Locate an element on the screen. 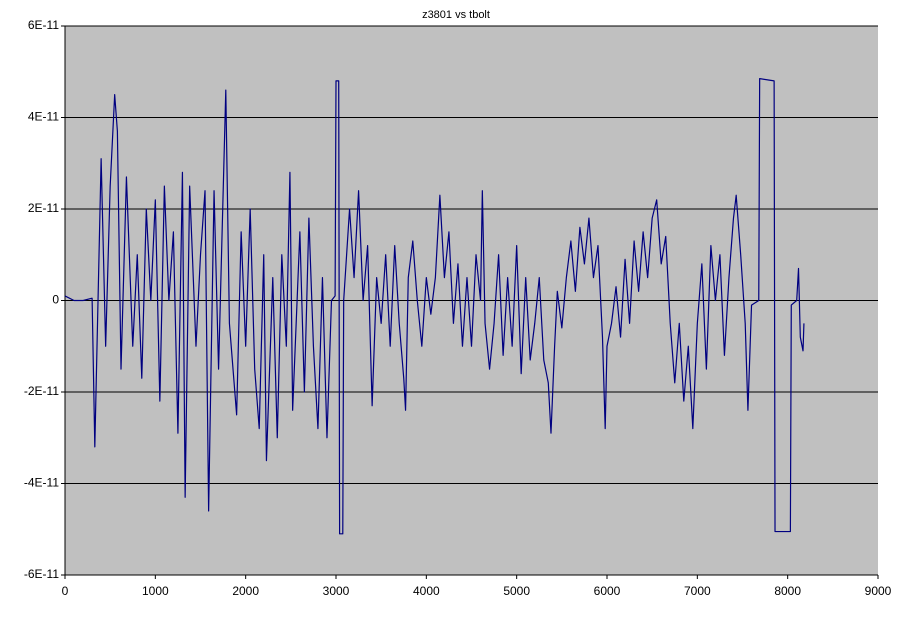 The width and height of the screenshot is (909, 621). y-tick-label: -2E-11 is located at coordinates (41, 391).